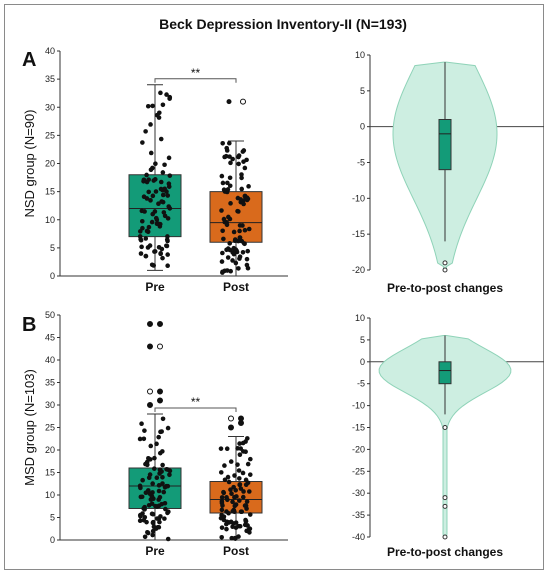  I want to click on y-tick-label: 5, so click(52, 518).